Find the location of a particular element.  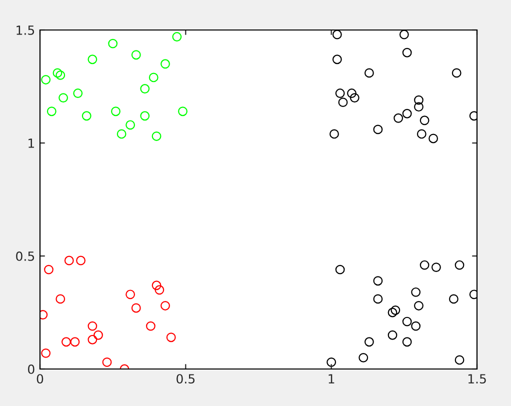

x-tick-label: 1.5 is located at coordinates (477, 379).